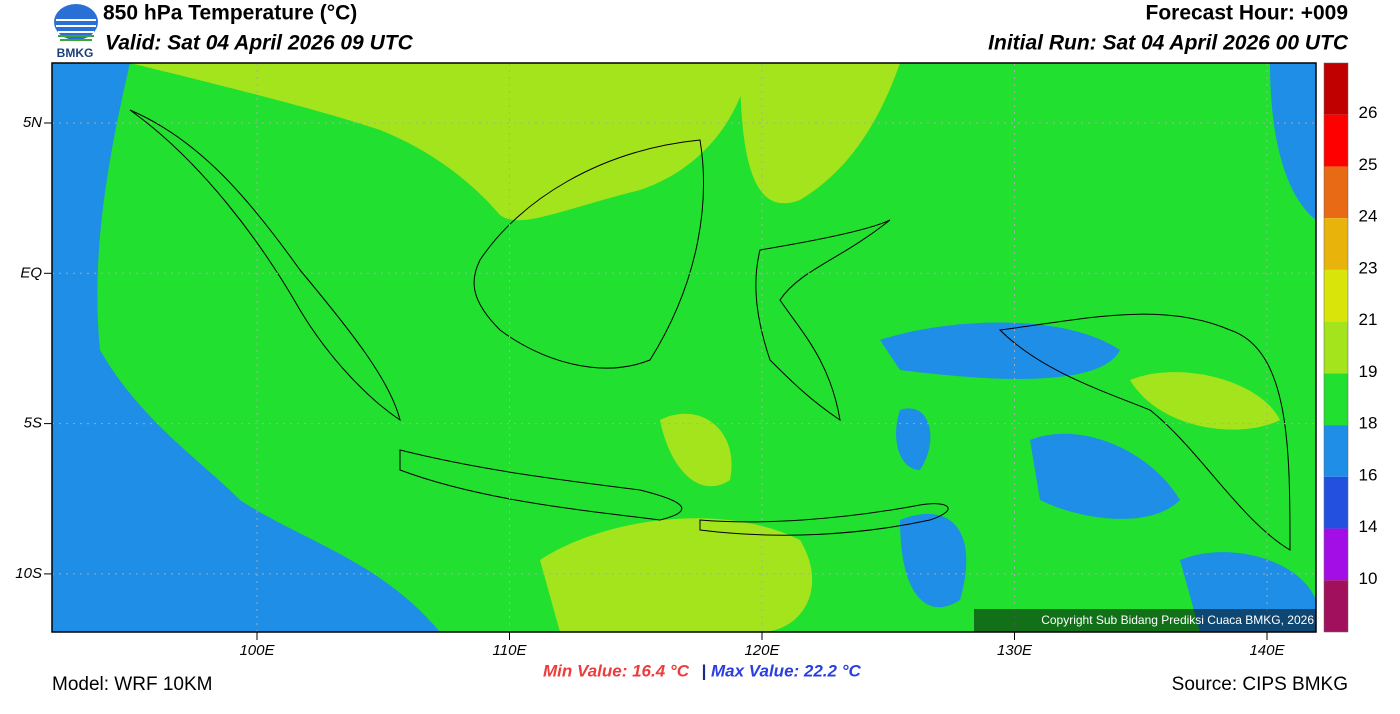 This screenshot has width=1400, height=714. What do you see at coordinates (1260, 684) in the screenshot?
I see `source: Source: CIPS BMKG` at bounding box center [1260, 684].